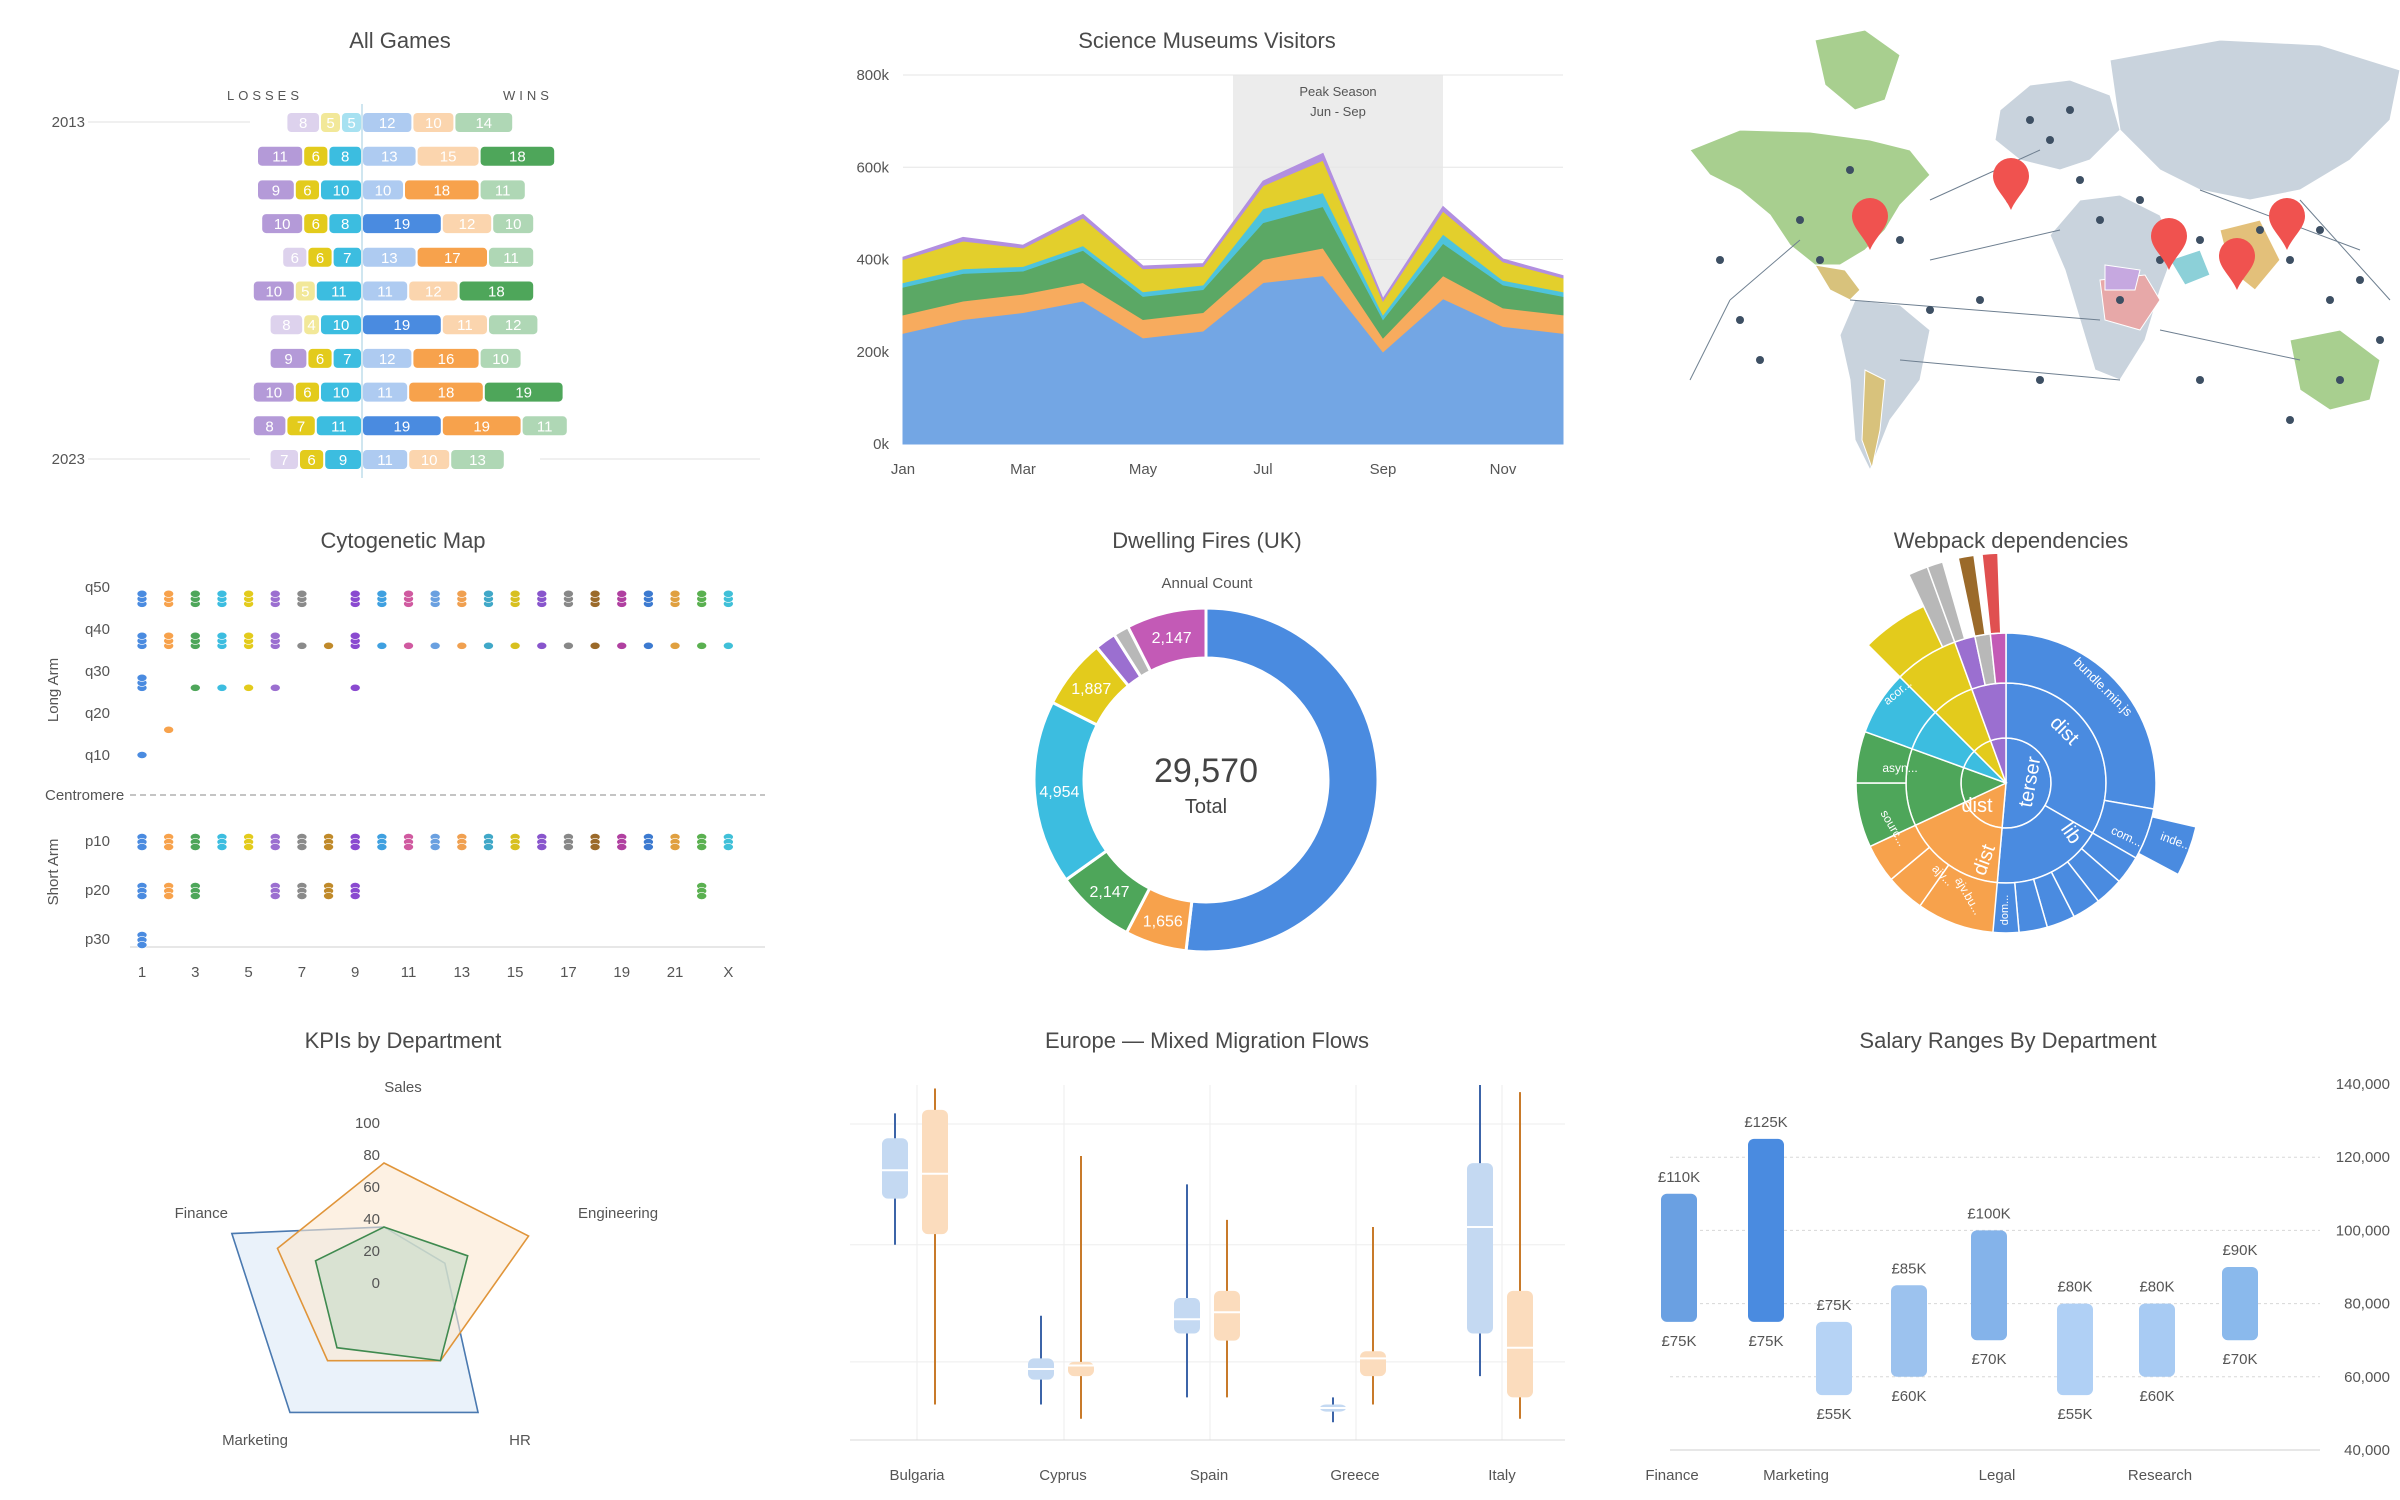 Image resolution: width=2400 pixels, height=1500 pixels. I want to click on y-tick: 60,000, so click(2367, 1377).